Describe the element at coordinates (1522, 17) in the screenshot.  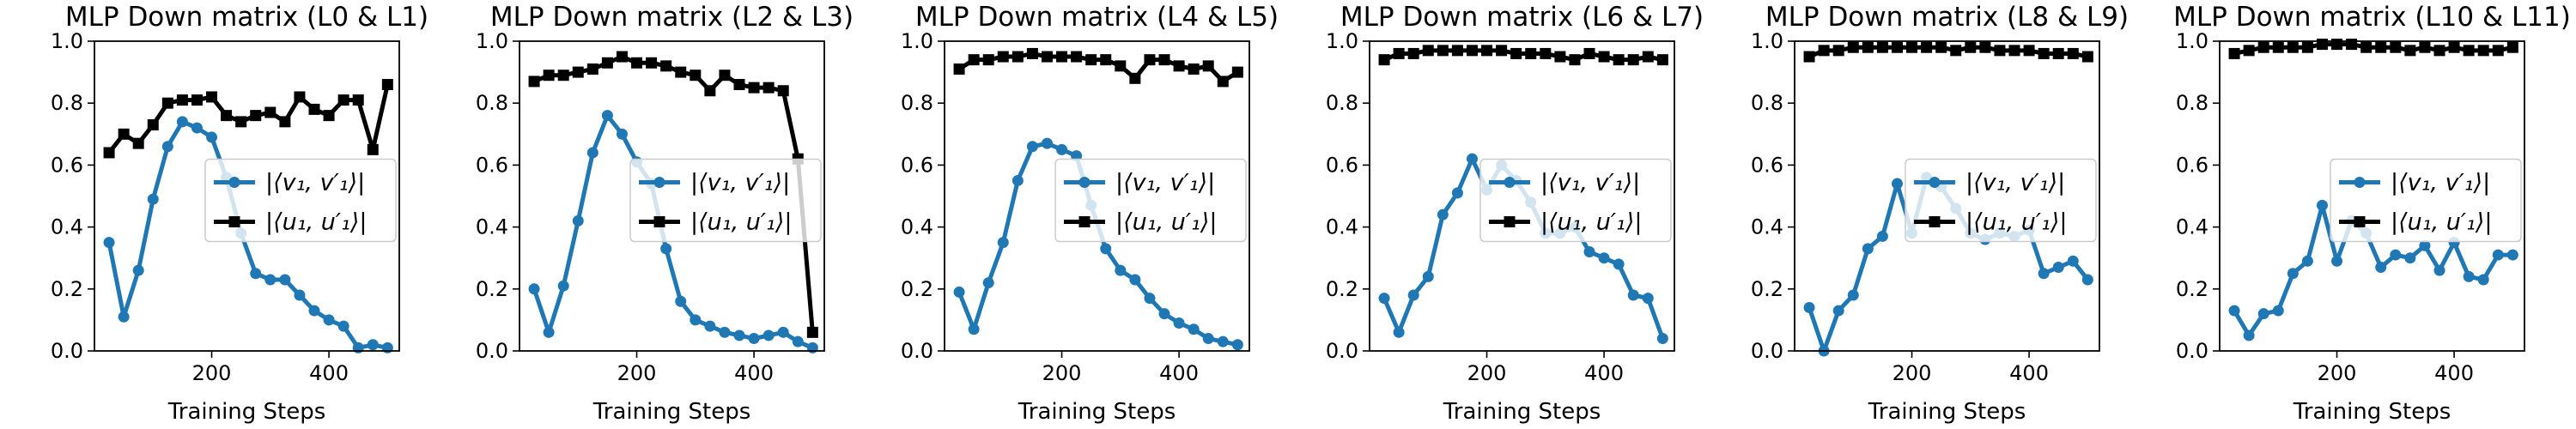
I see `chart-title: MLP Down matrix (L6 & L7)` at that location.